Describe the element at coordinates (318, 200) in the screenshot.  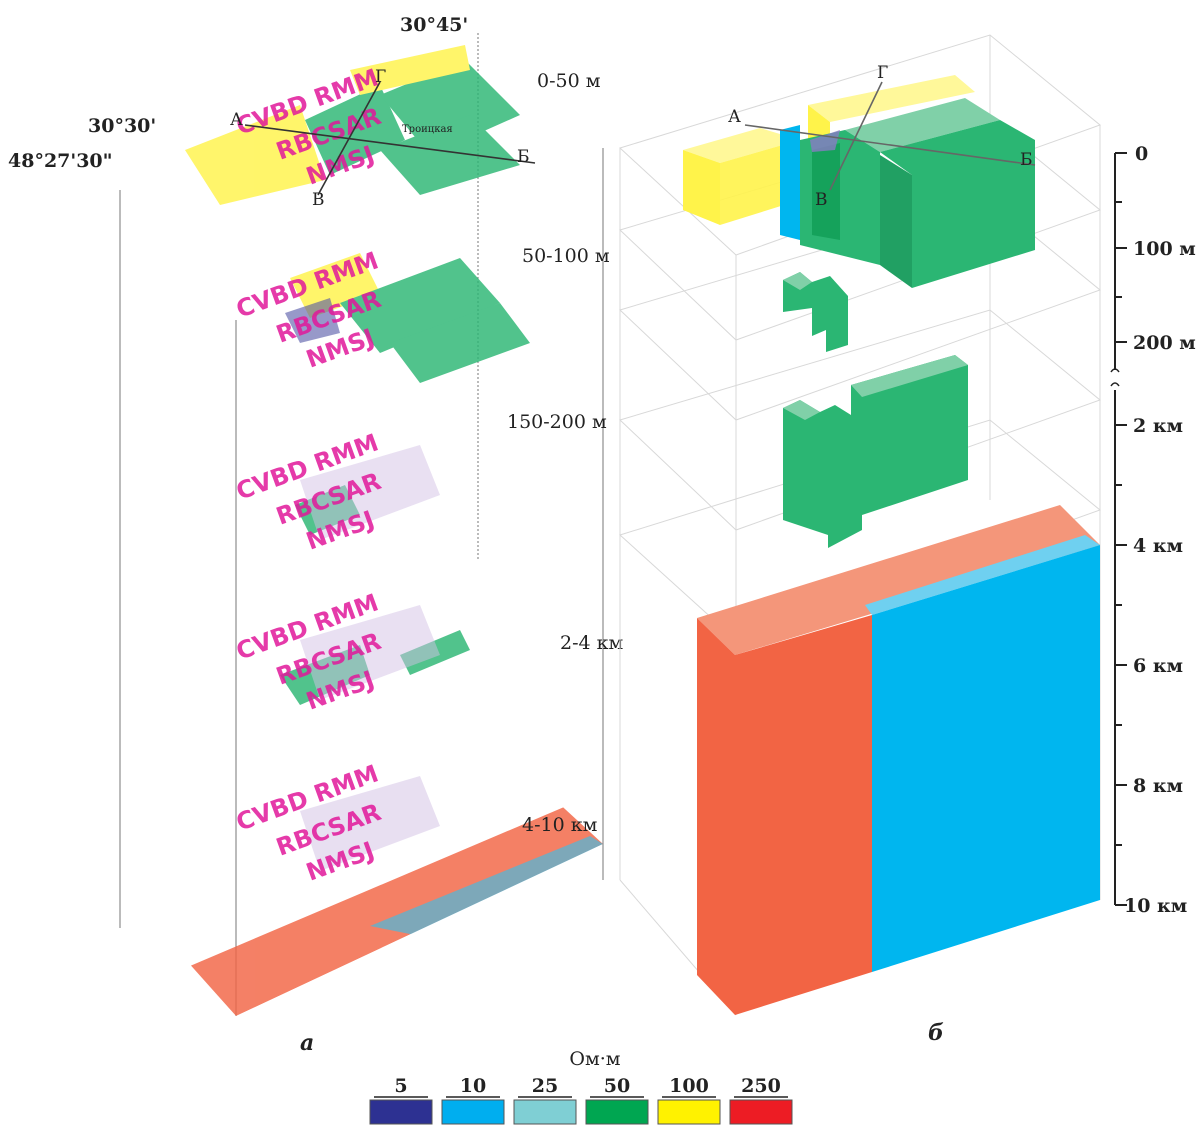
I see `point-v-map: В` at that location.